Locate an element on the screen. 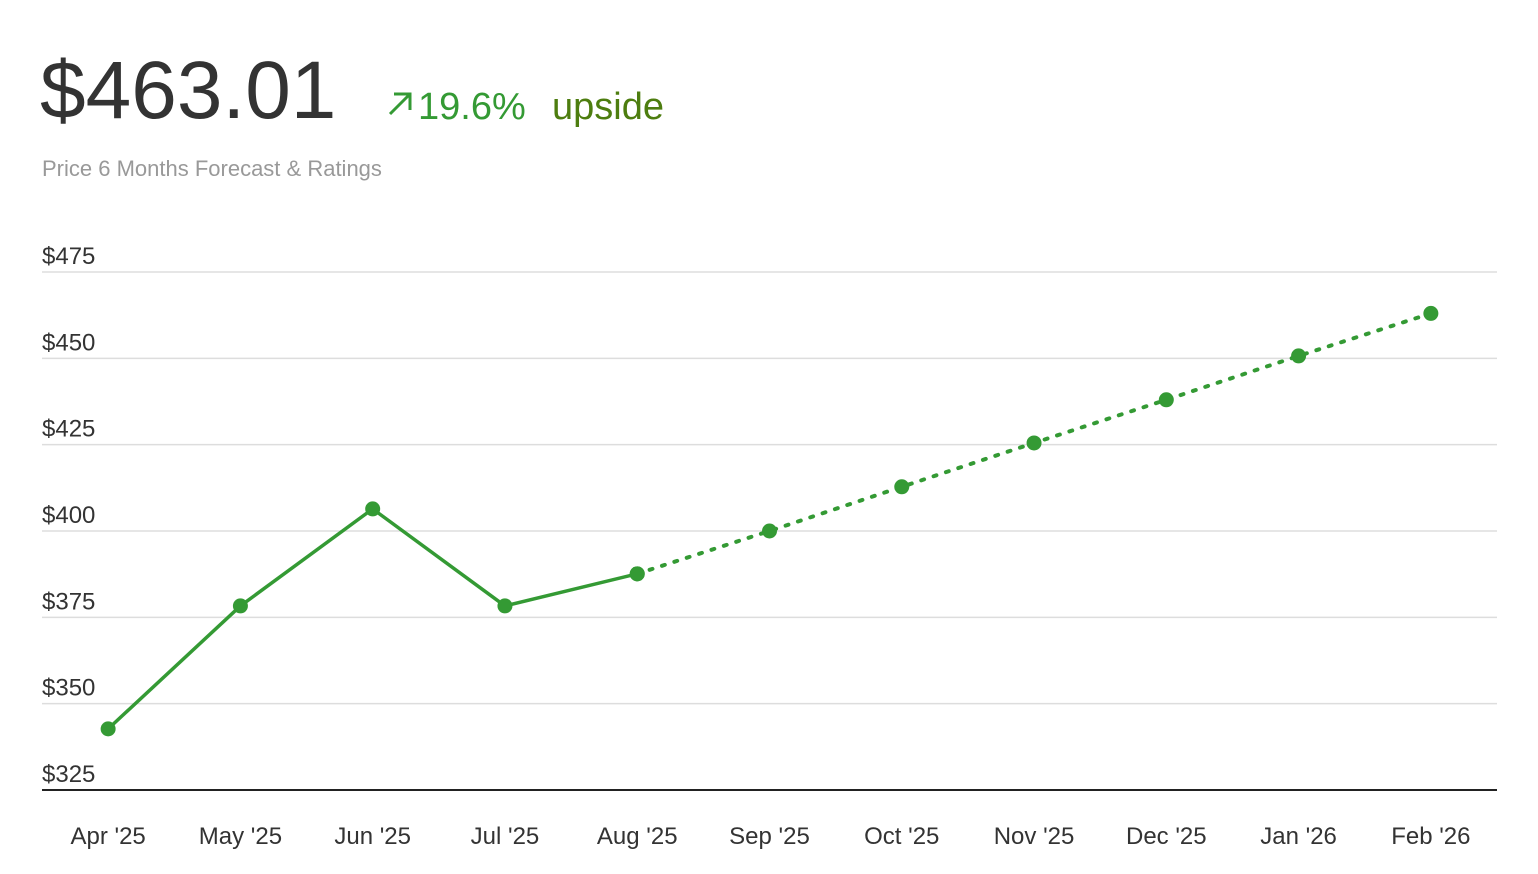 The height and width of the screenshot is (874, 1538). y-tick-label: $375 is located at coordinates (68, 601).